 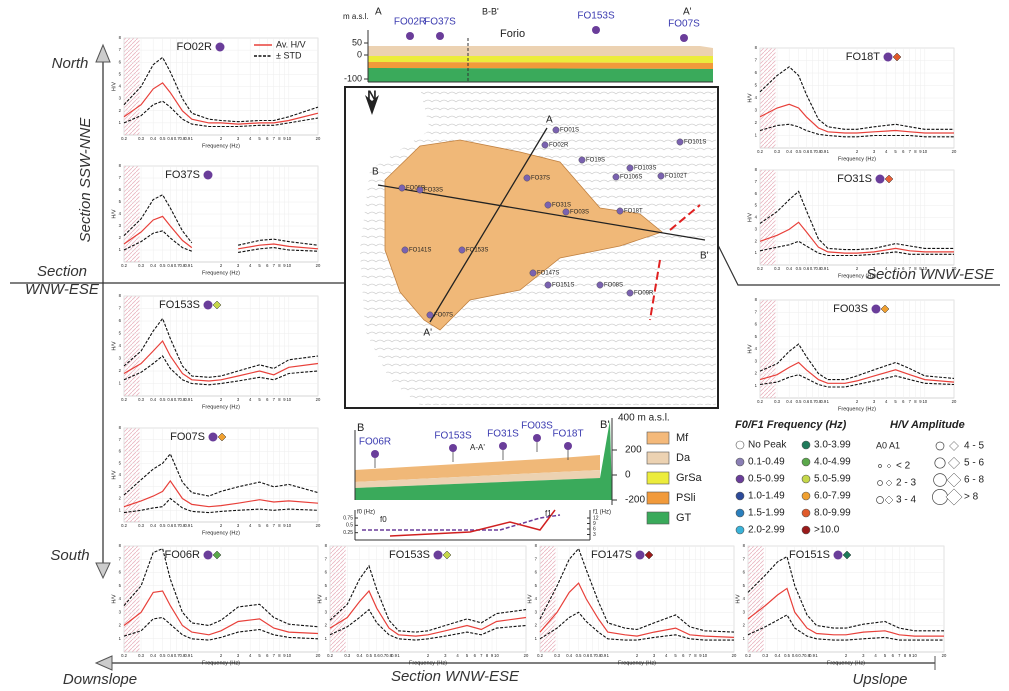 What do you see at coordinates (857, 268) in the screenshot?
I see `x-tick-label: 2` at bounding box center [857, 268].